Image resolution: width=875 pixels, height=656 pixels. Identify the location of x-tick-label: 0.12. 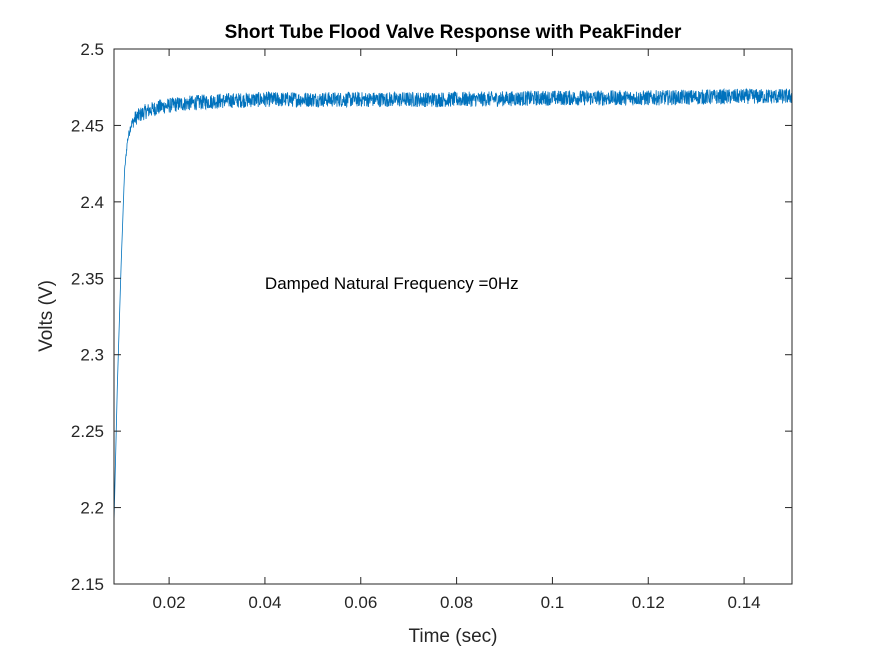
(648, 602).